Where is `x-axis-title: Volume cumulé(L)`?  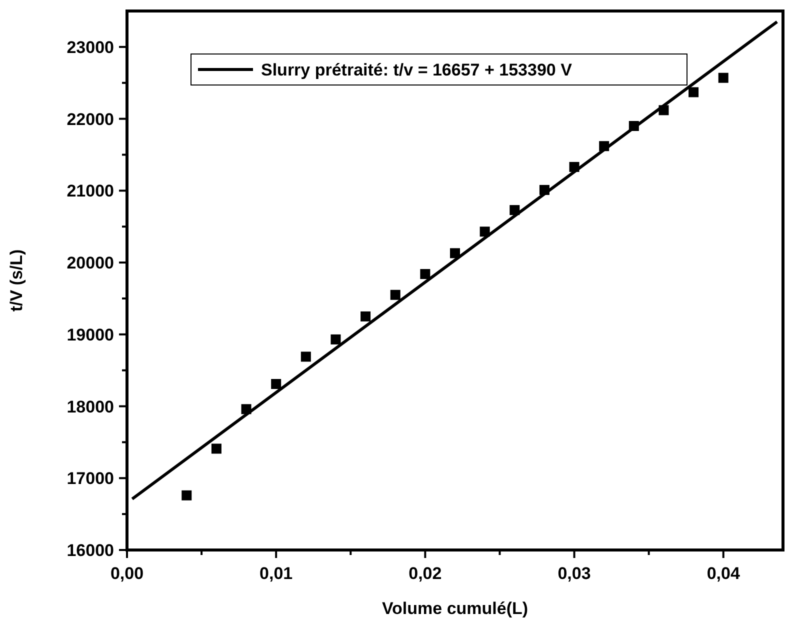 x-axis-title: Volume cumulé(L) is located at coordinates (455, 608).